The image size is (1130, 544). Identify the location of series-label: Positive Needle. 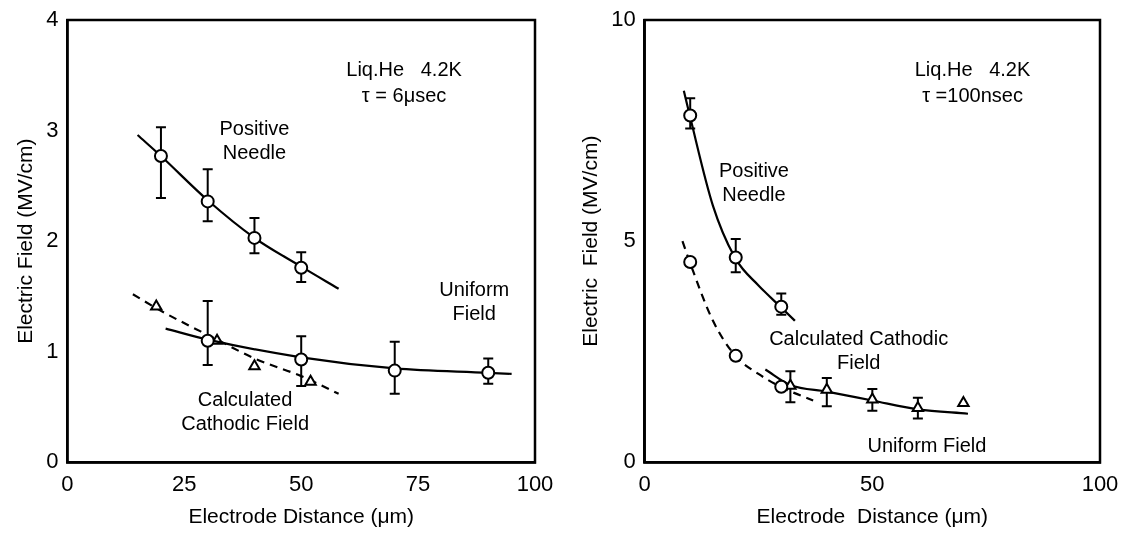
(254, 140).